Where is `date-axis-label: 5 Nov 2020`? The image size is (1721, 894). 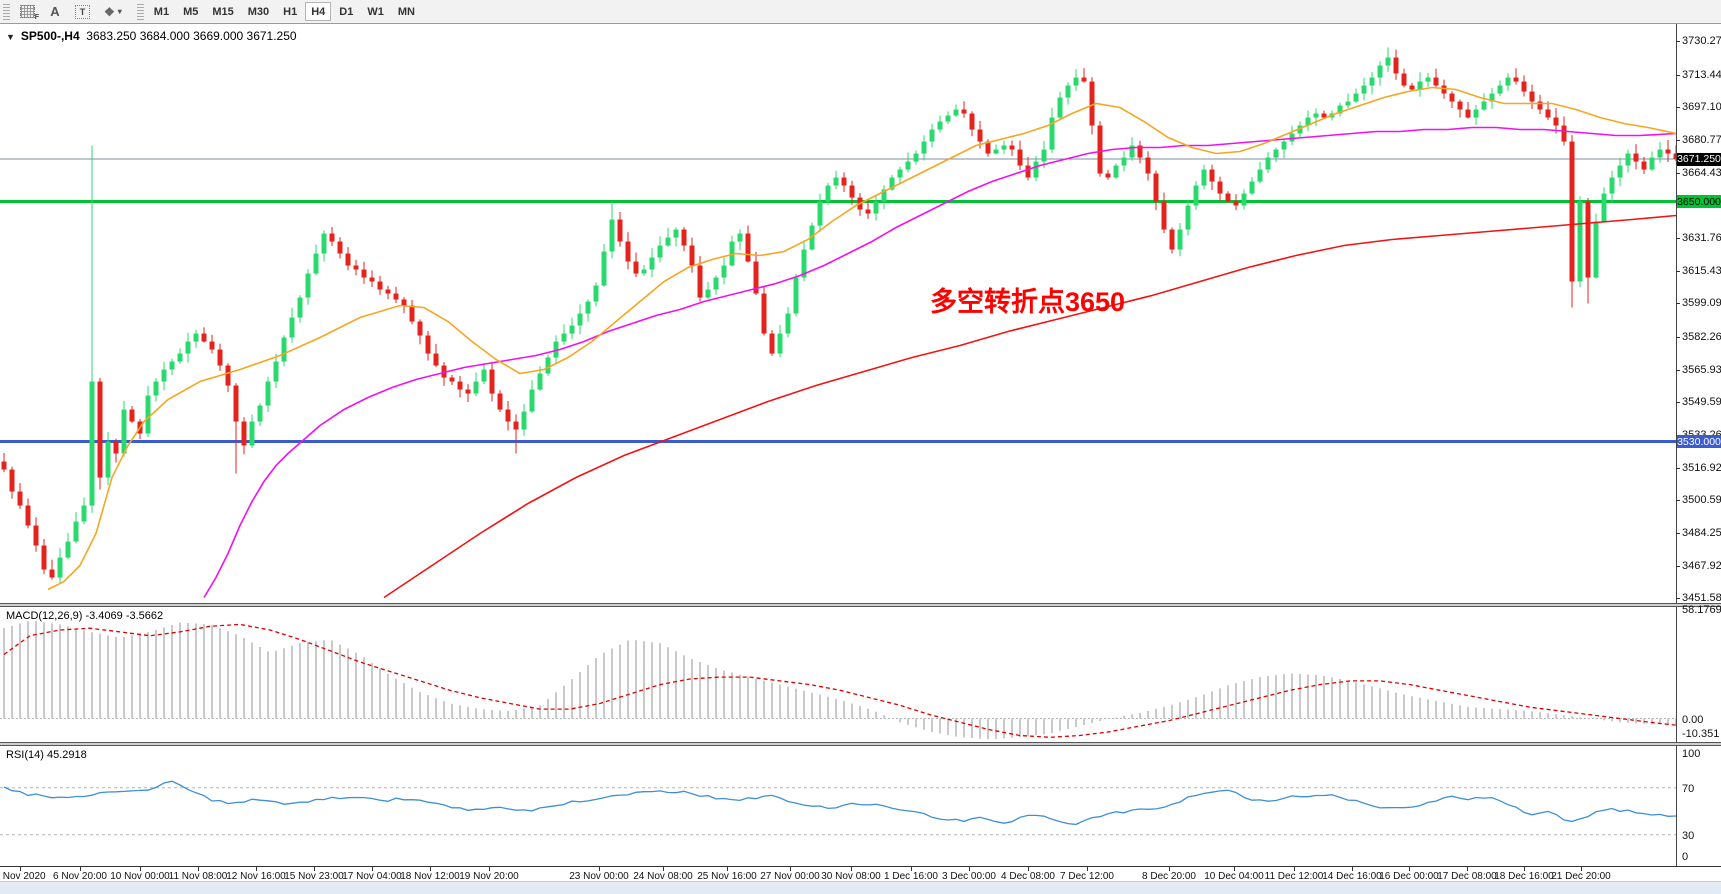 date-axis-label: 5 Nov 2020 is located at coordinates (23, 876).